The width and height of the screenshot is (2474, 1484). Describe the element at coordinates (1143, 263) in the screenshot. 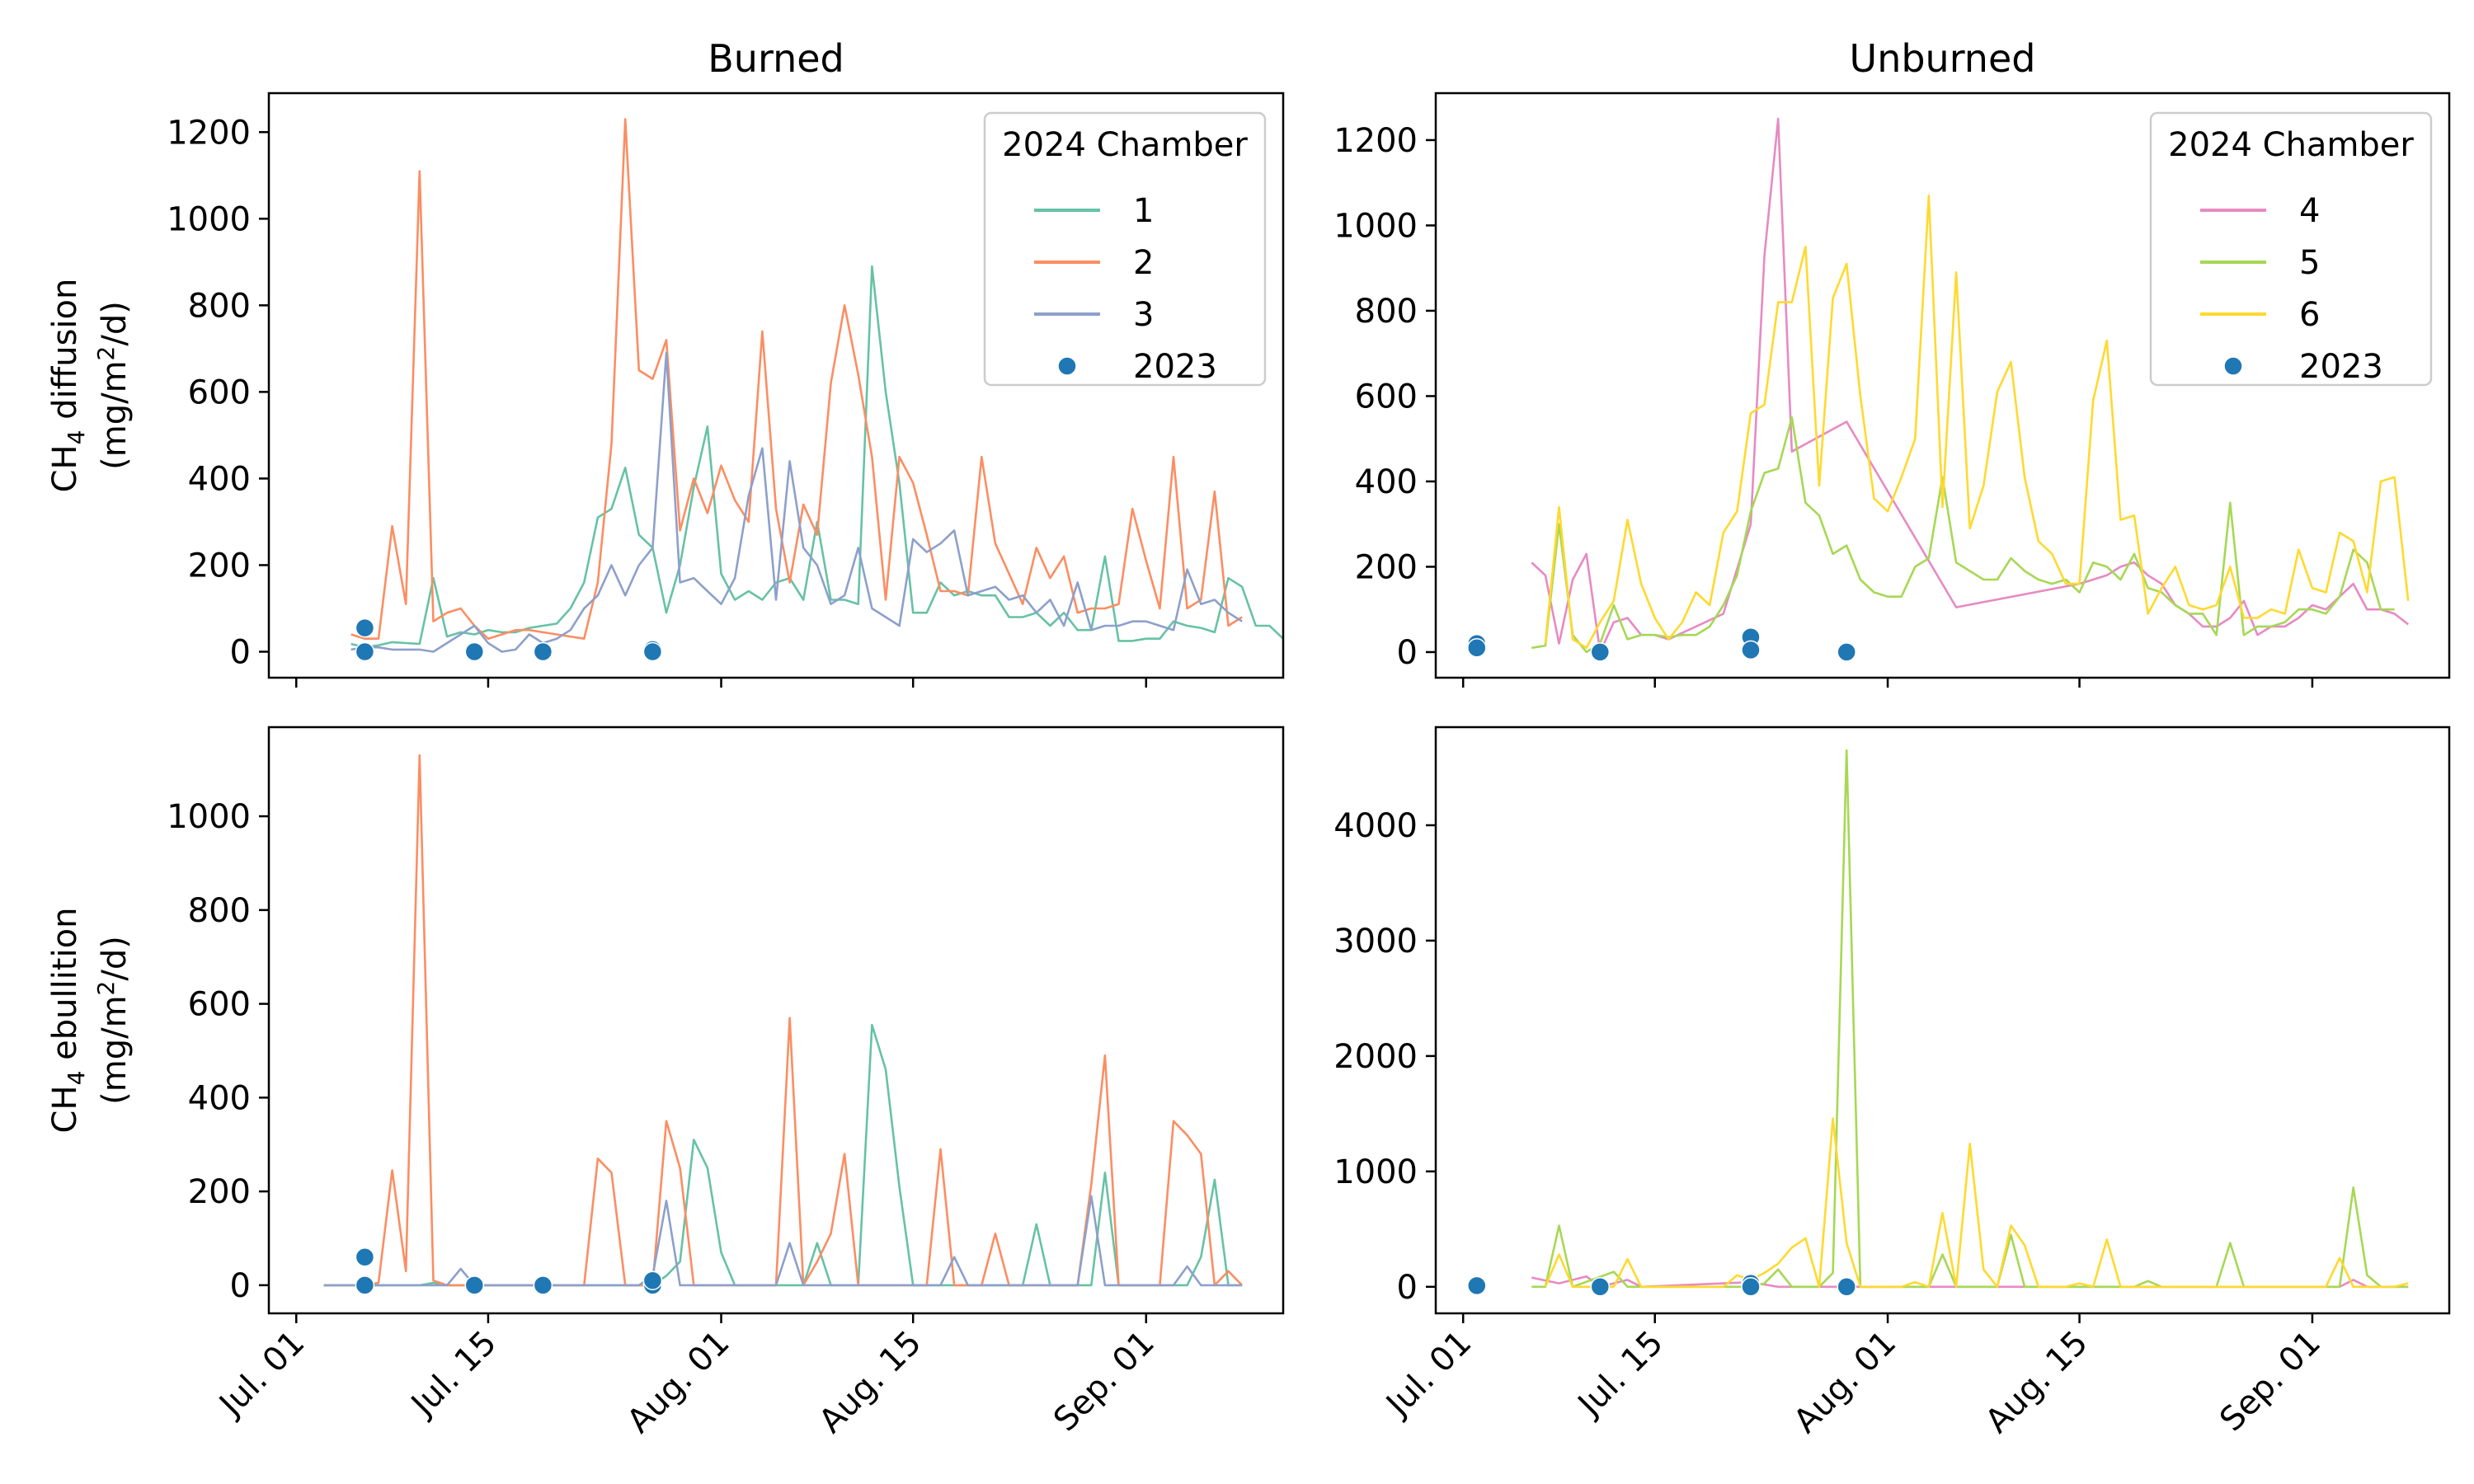

I see `legend-entry-label: 2` at that location.